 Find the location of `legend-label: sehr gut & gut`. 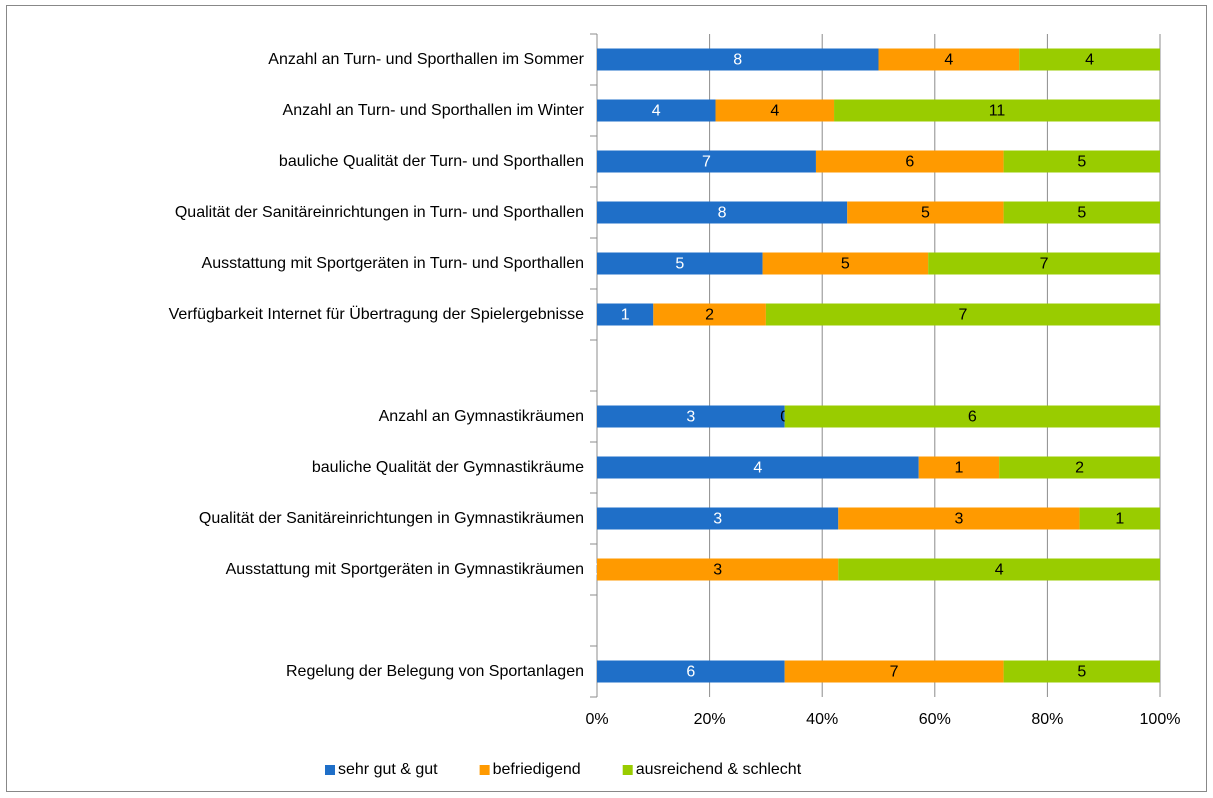

legend-label: sehr gut & gut is located at coordinates (388, 769).